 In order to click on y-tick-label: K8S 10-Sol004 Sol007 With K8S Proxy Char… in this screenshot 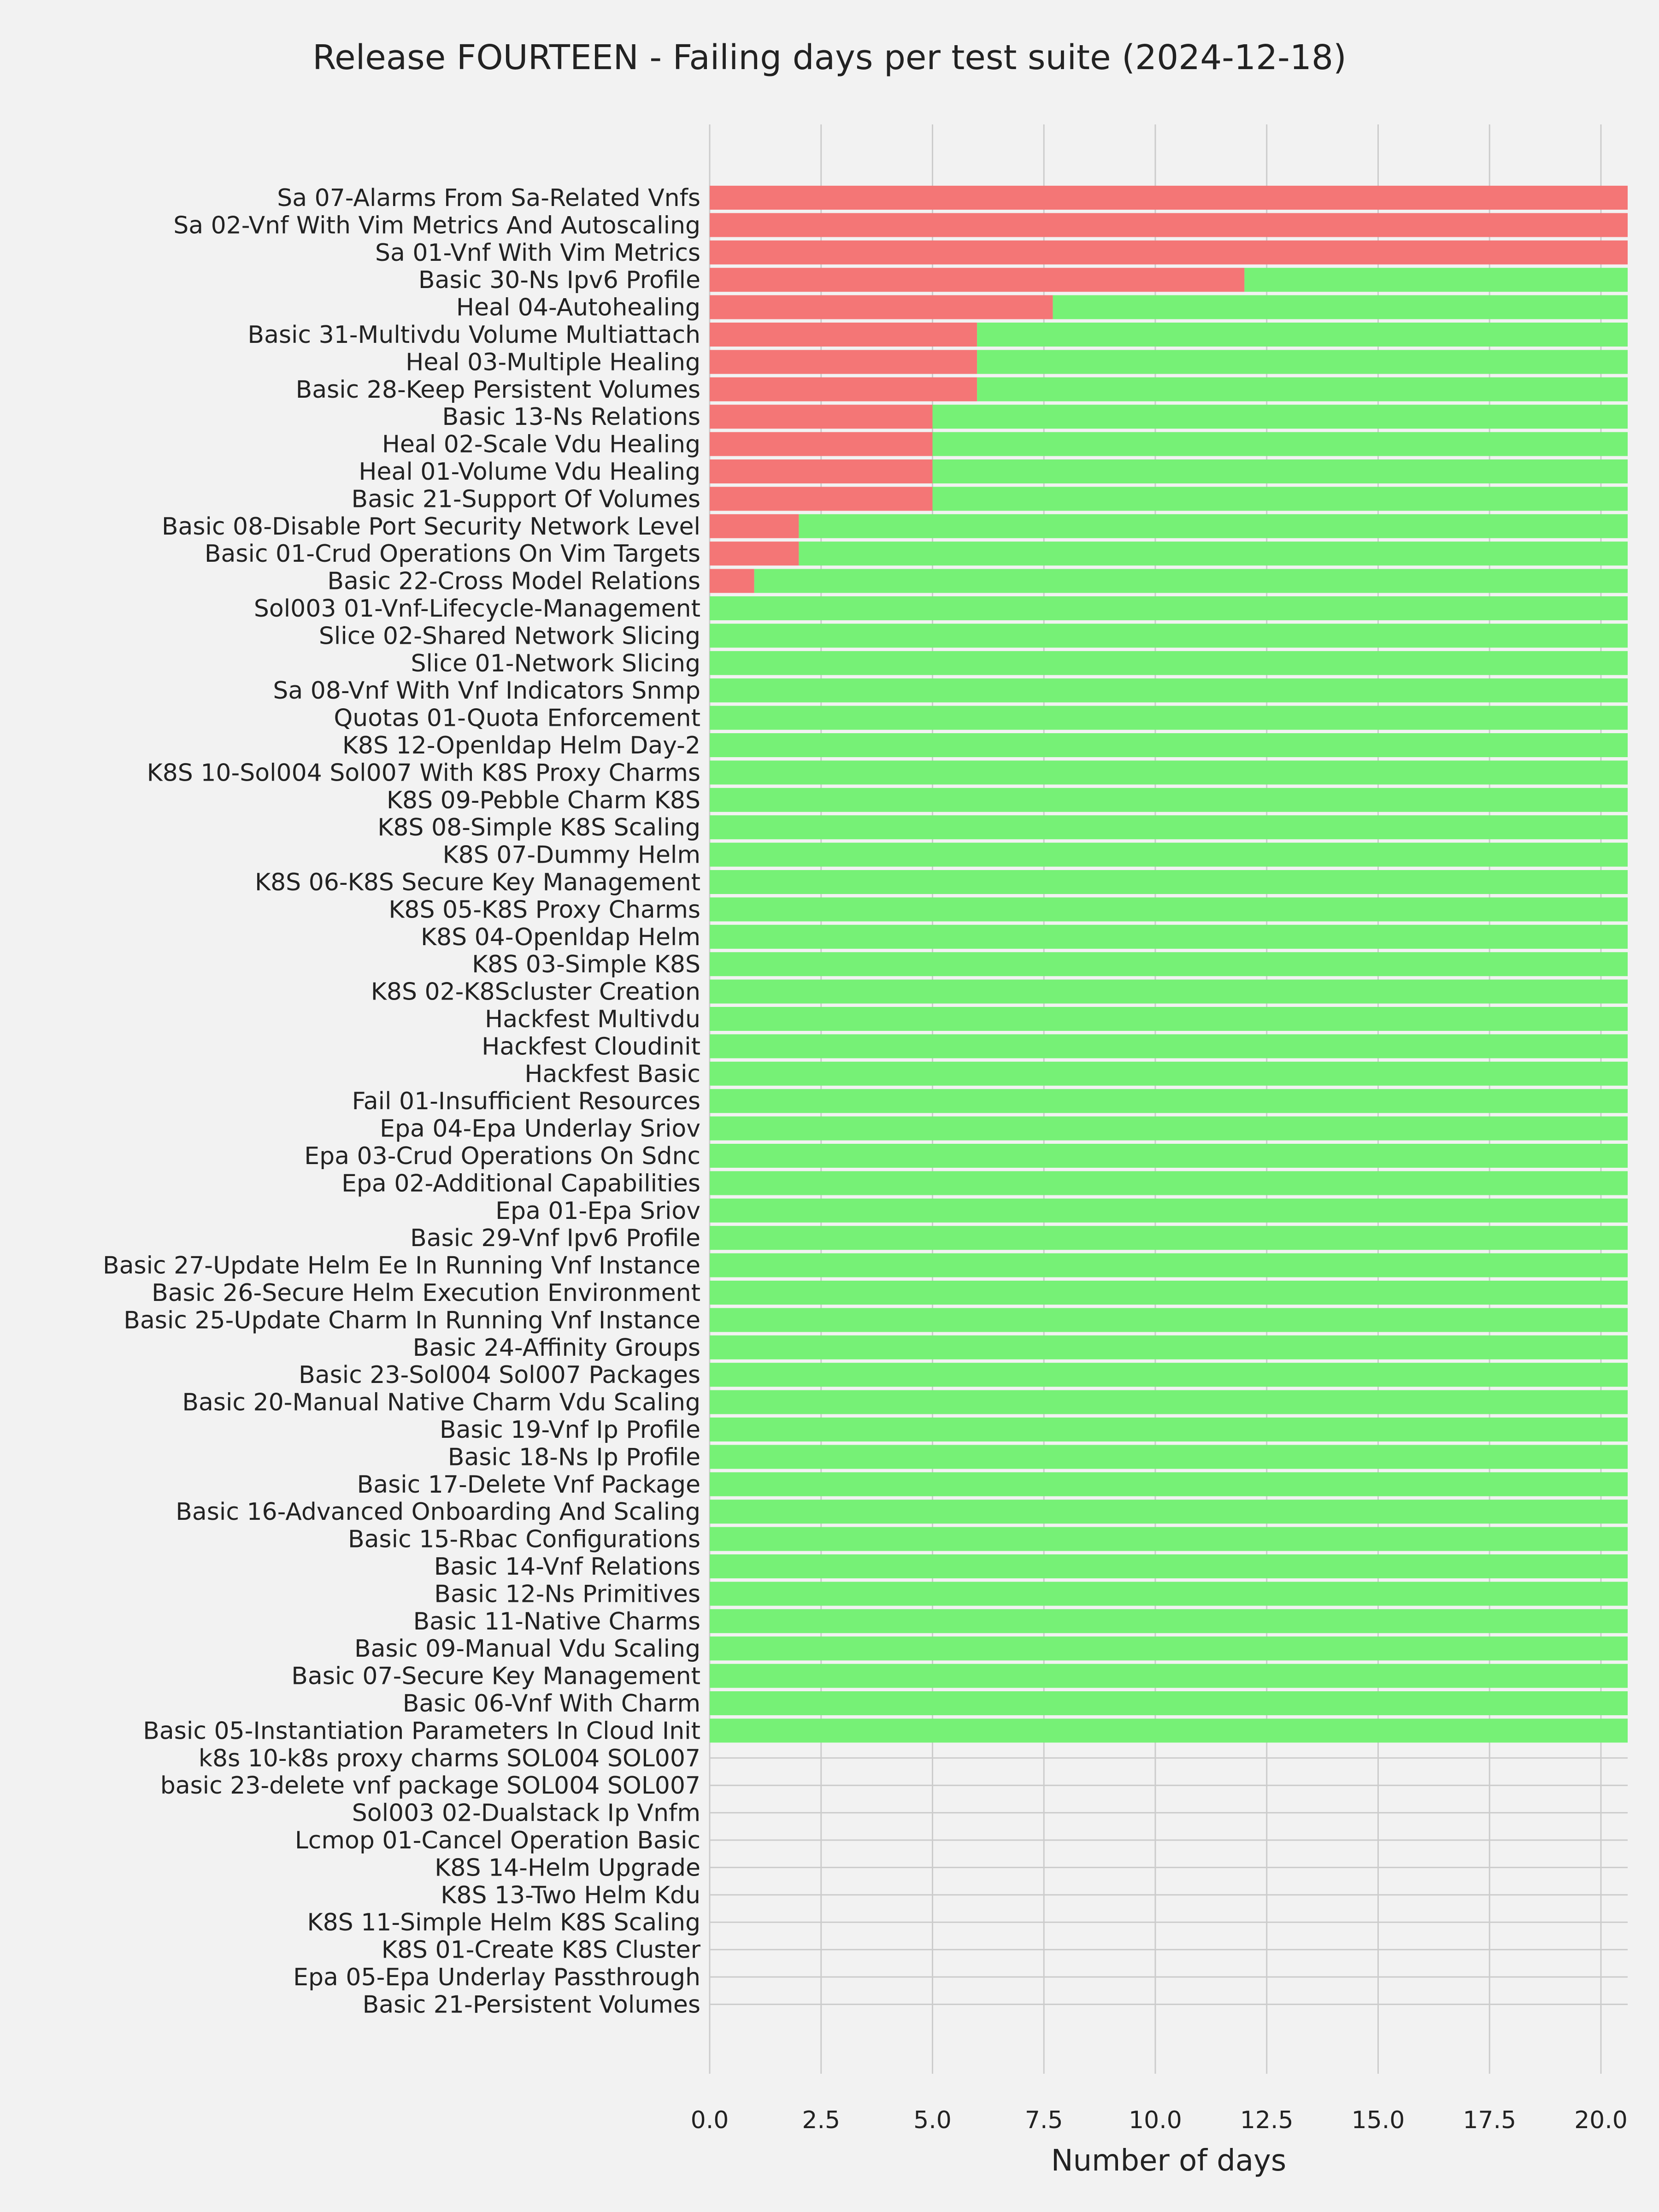, I will do `click(423, 773)`.